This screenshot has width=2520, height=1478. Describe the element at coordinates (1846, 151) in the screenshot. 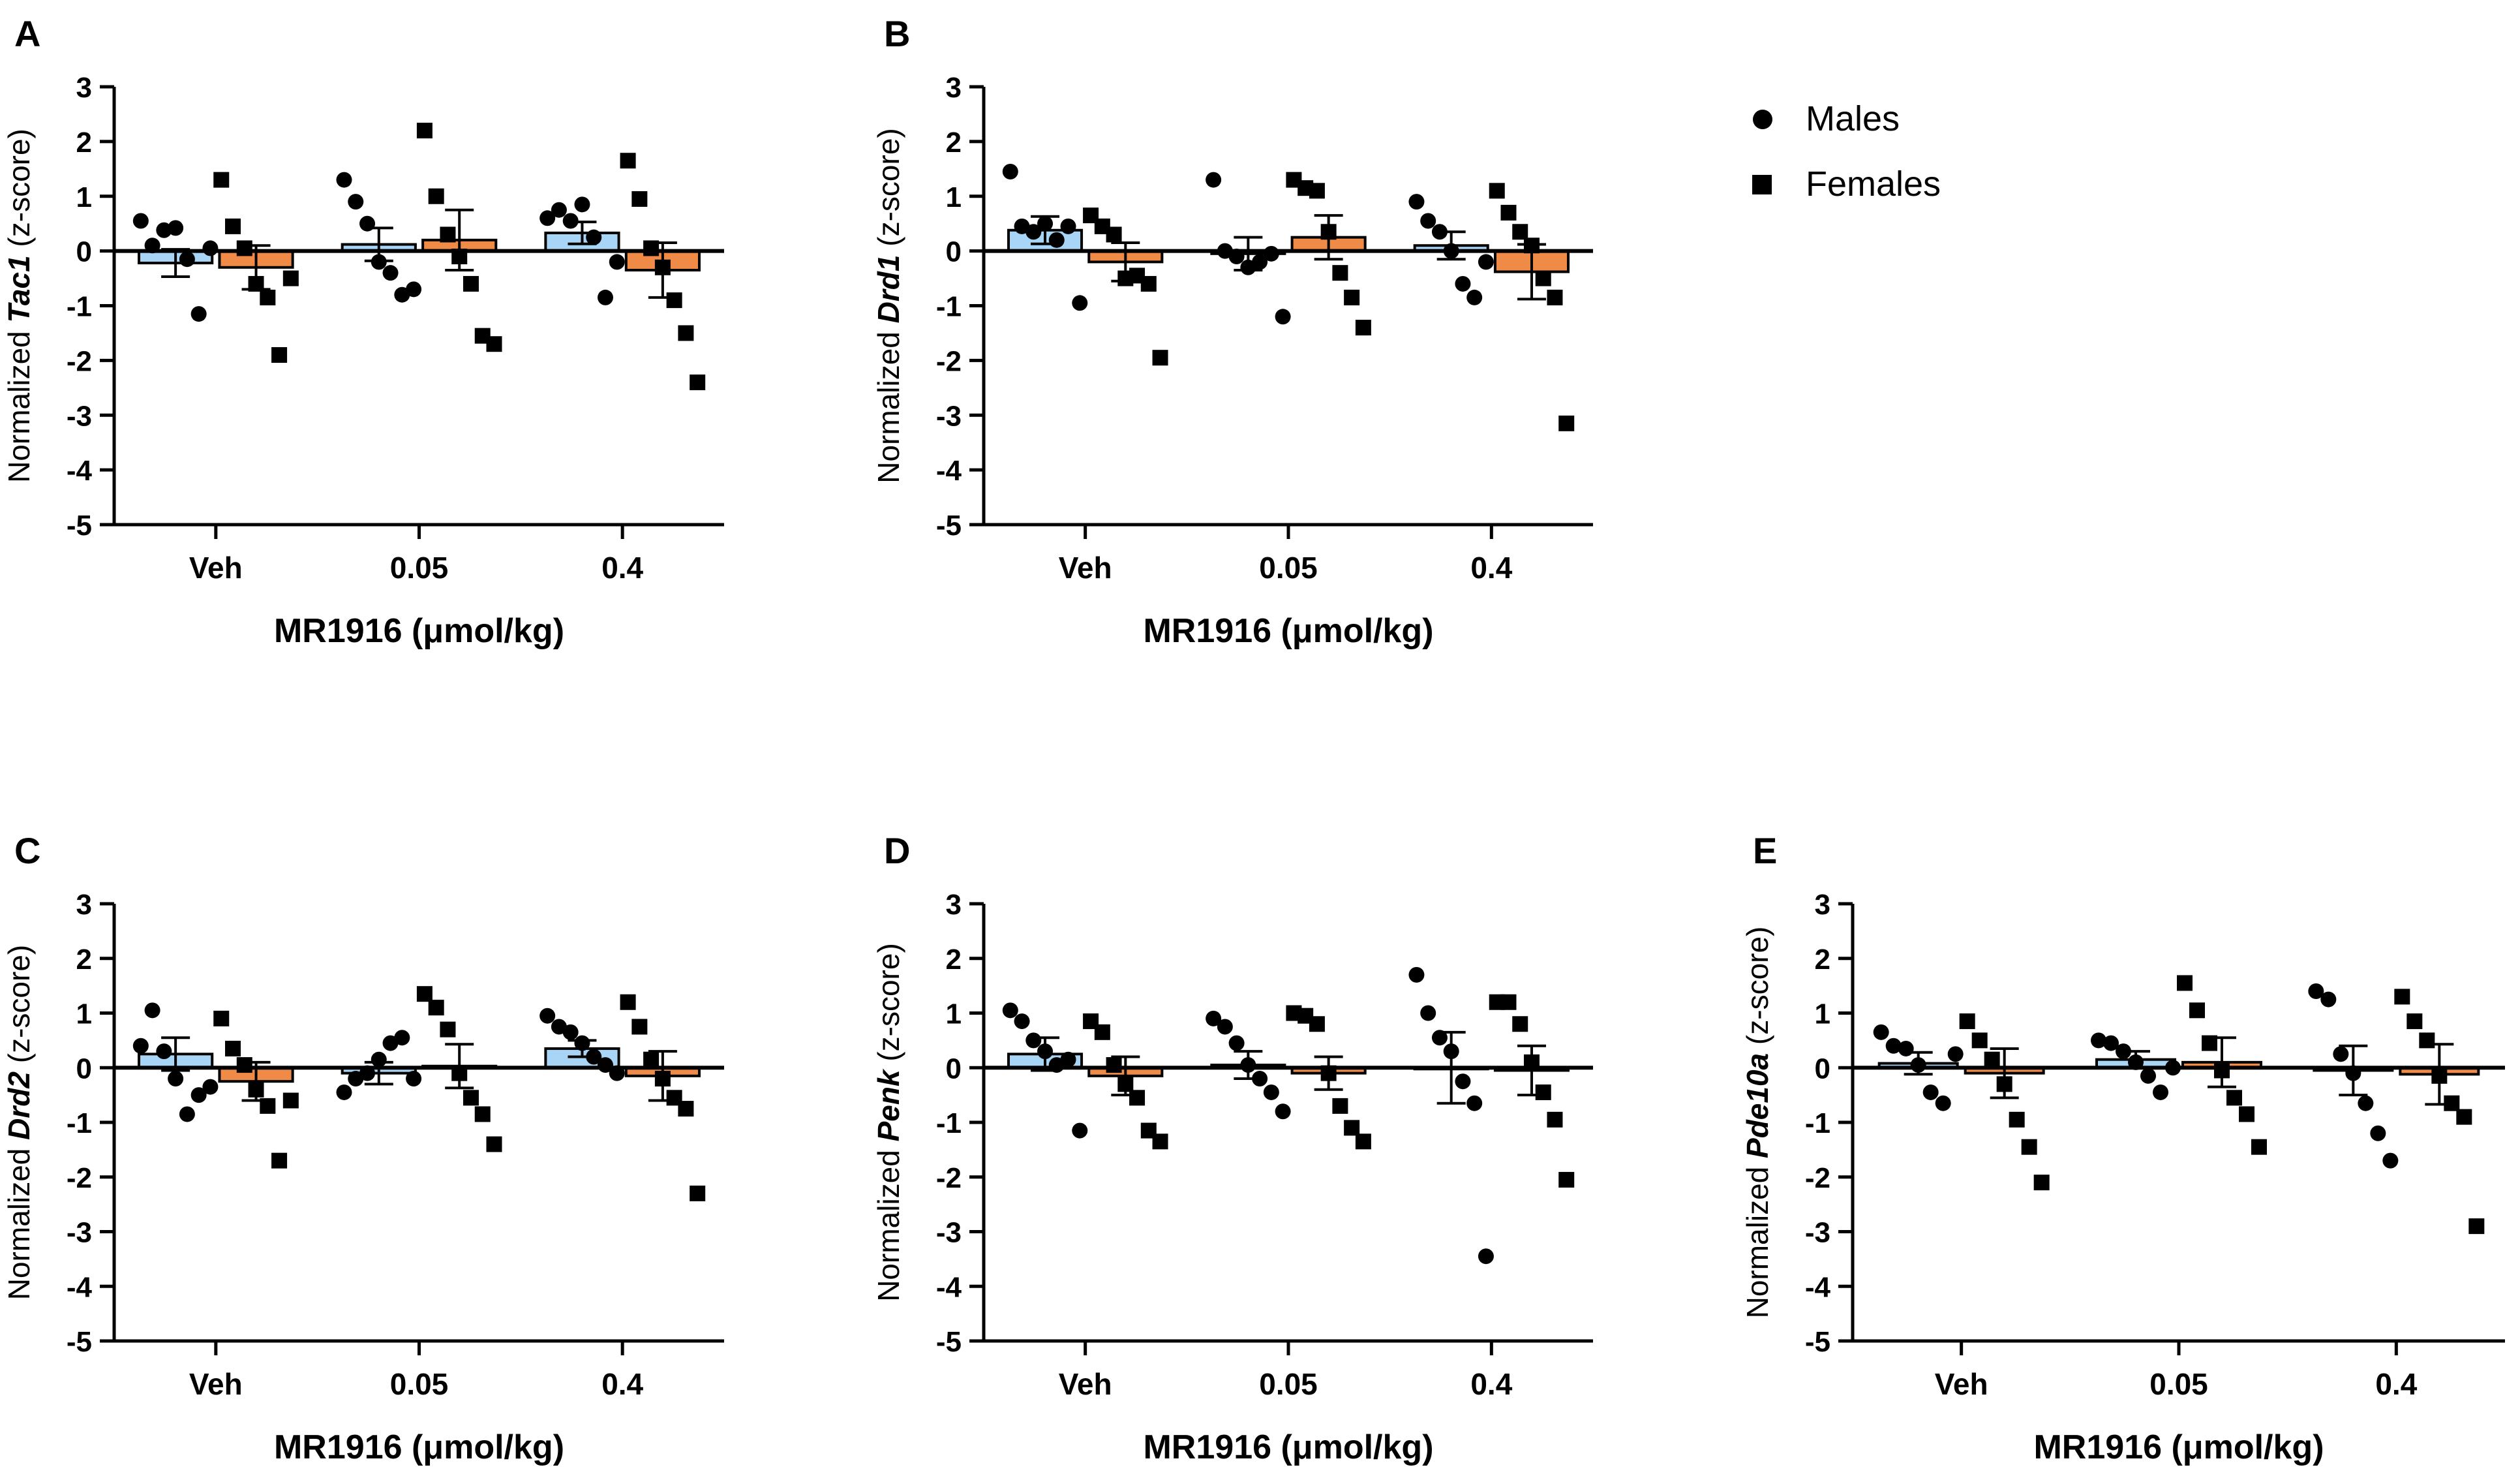

I see `legend: Males Females` at that location.